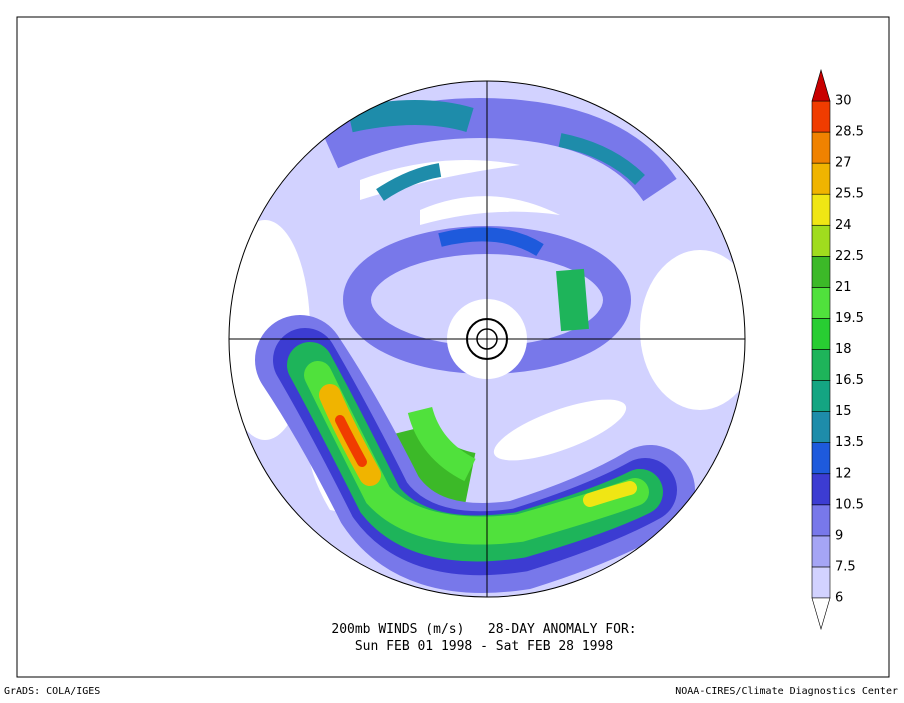  What do you see at coordinates (849, 132) in the screenshot?
I see `colorbar-label: 28.5` at bounding box center [849, 132].